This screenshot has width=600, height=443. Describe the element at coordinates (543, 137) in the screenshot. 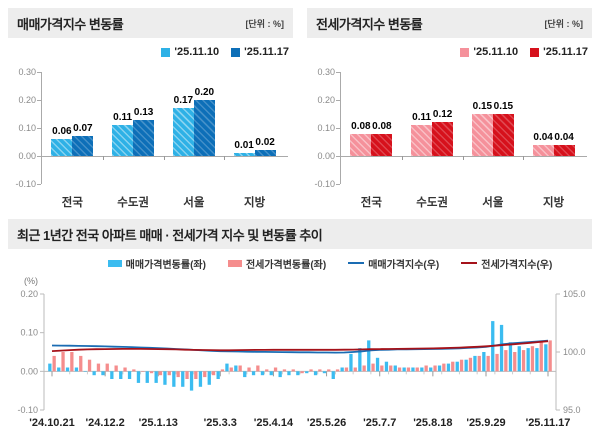

I see `bar-value-label: 0.04` at that location.